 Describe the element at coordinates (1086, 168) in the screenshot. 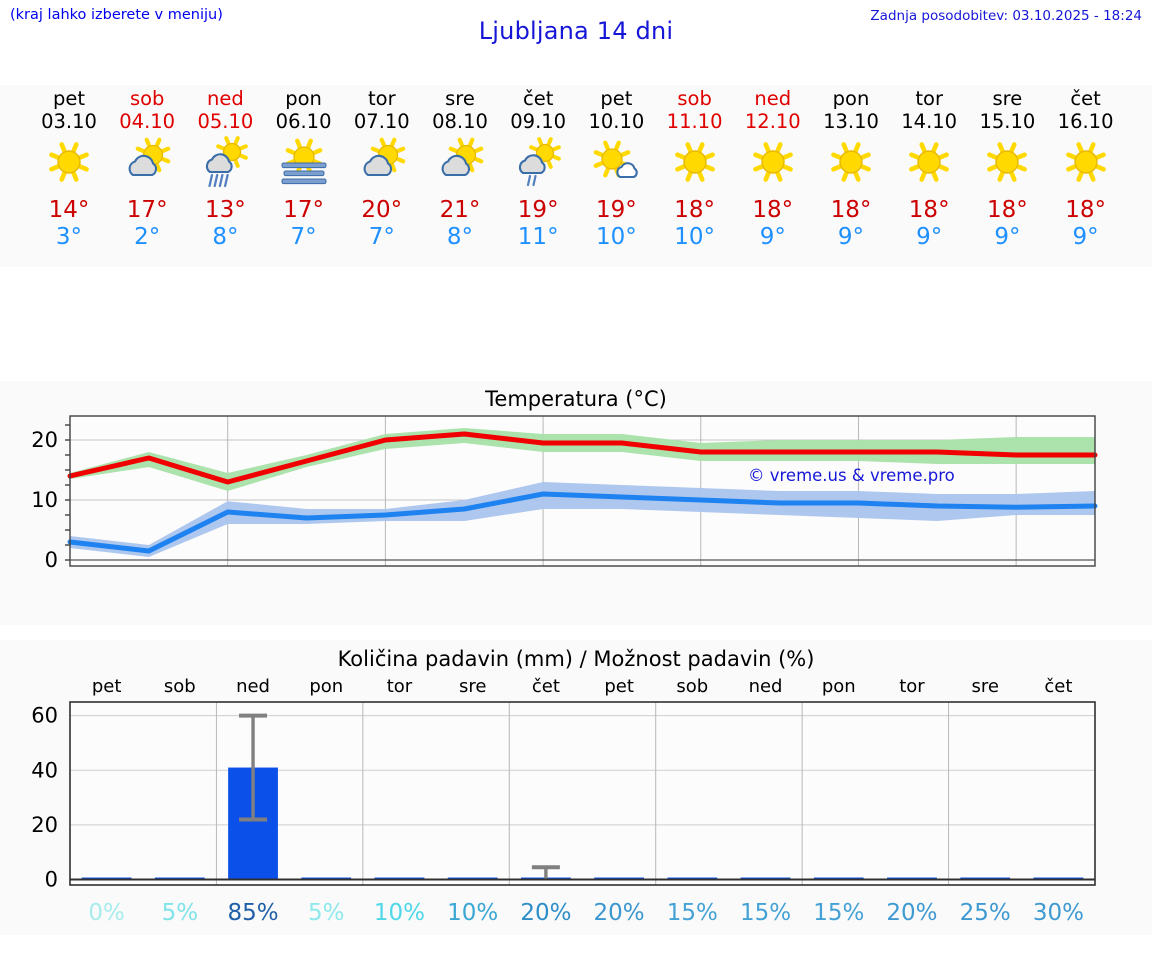

I see `day-forecast-card: čet 16.10 18° 9°` at that location.